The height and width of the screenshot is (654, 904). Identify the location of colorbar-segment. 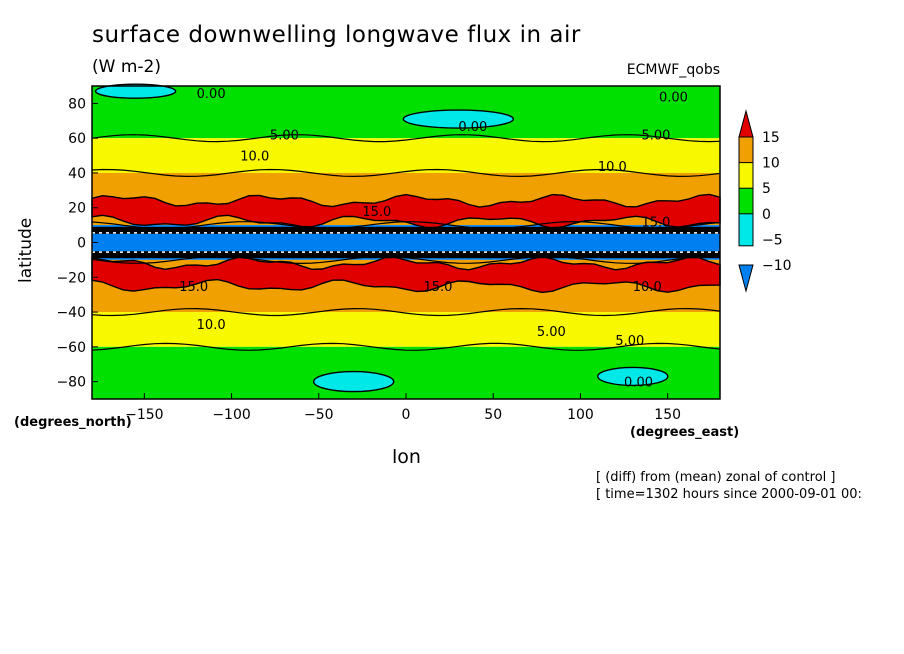
(746, 230).